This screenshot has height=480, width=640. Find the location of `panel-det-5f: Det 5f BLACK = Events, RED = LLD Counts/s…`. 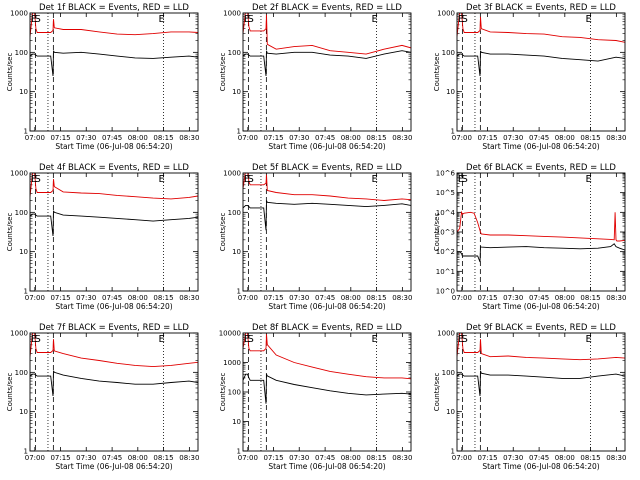

panel-det-5f: Det 5f BLACK = Events, RED = LLD Counts/s… is located at coordinates (315, 237).